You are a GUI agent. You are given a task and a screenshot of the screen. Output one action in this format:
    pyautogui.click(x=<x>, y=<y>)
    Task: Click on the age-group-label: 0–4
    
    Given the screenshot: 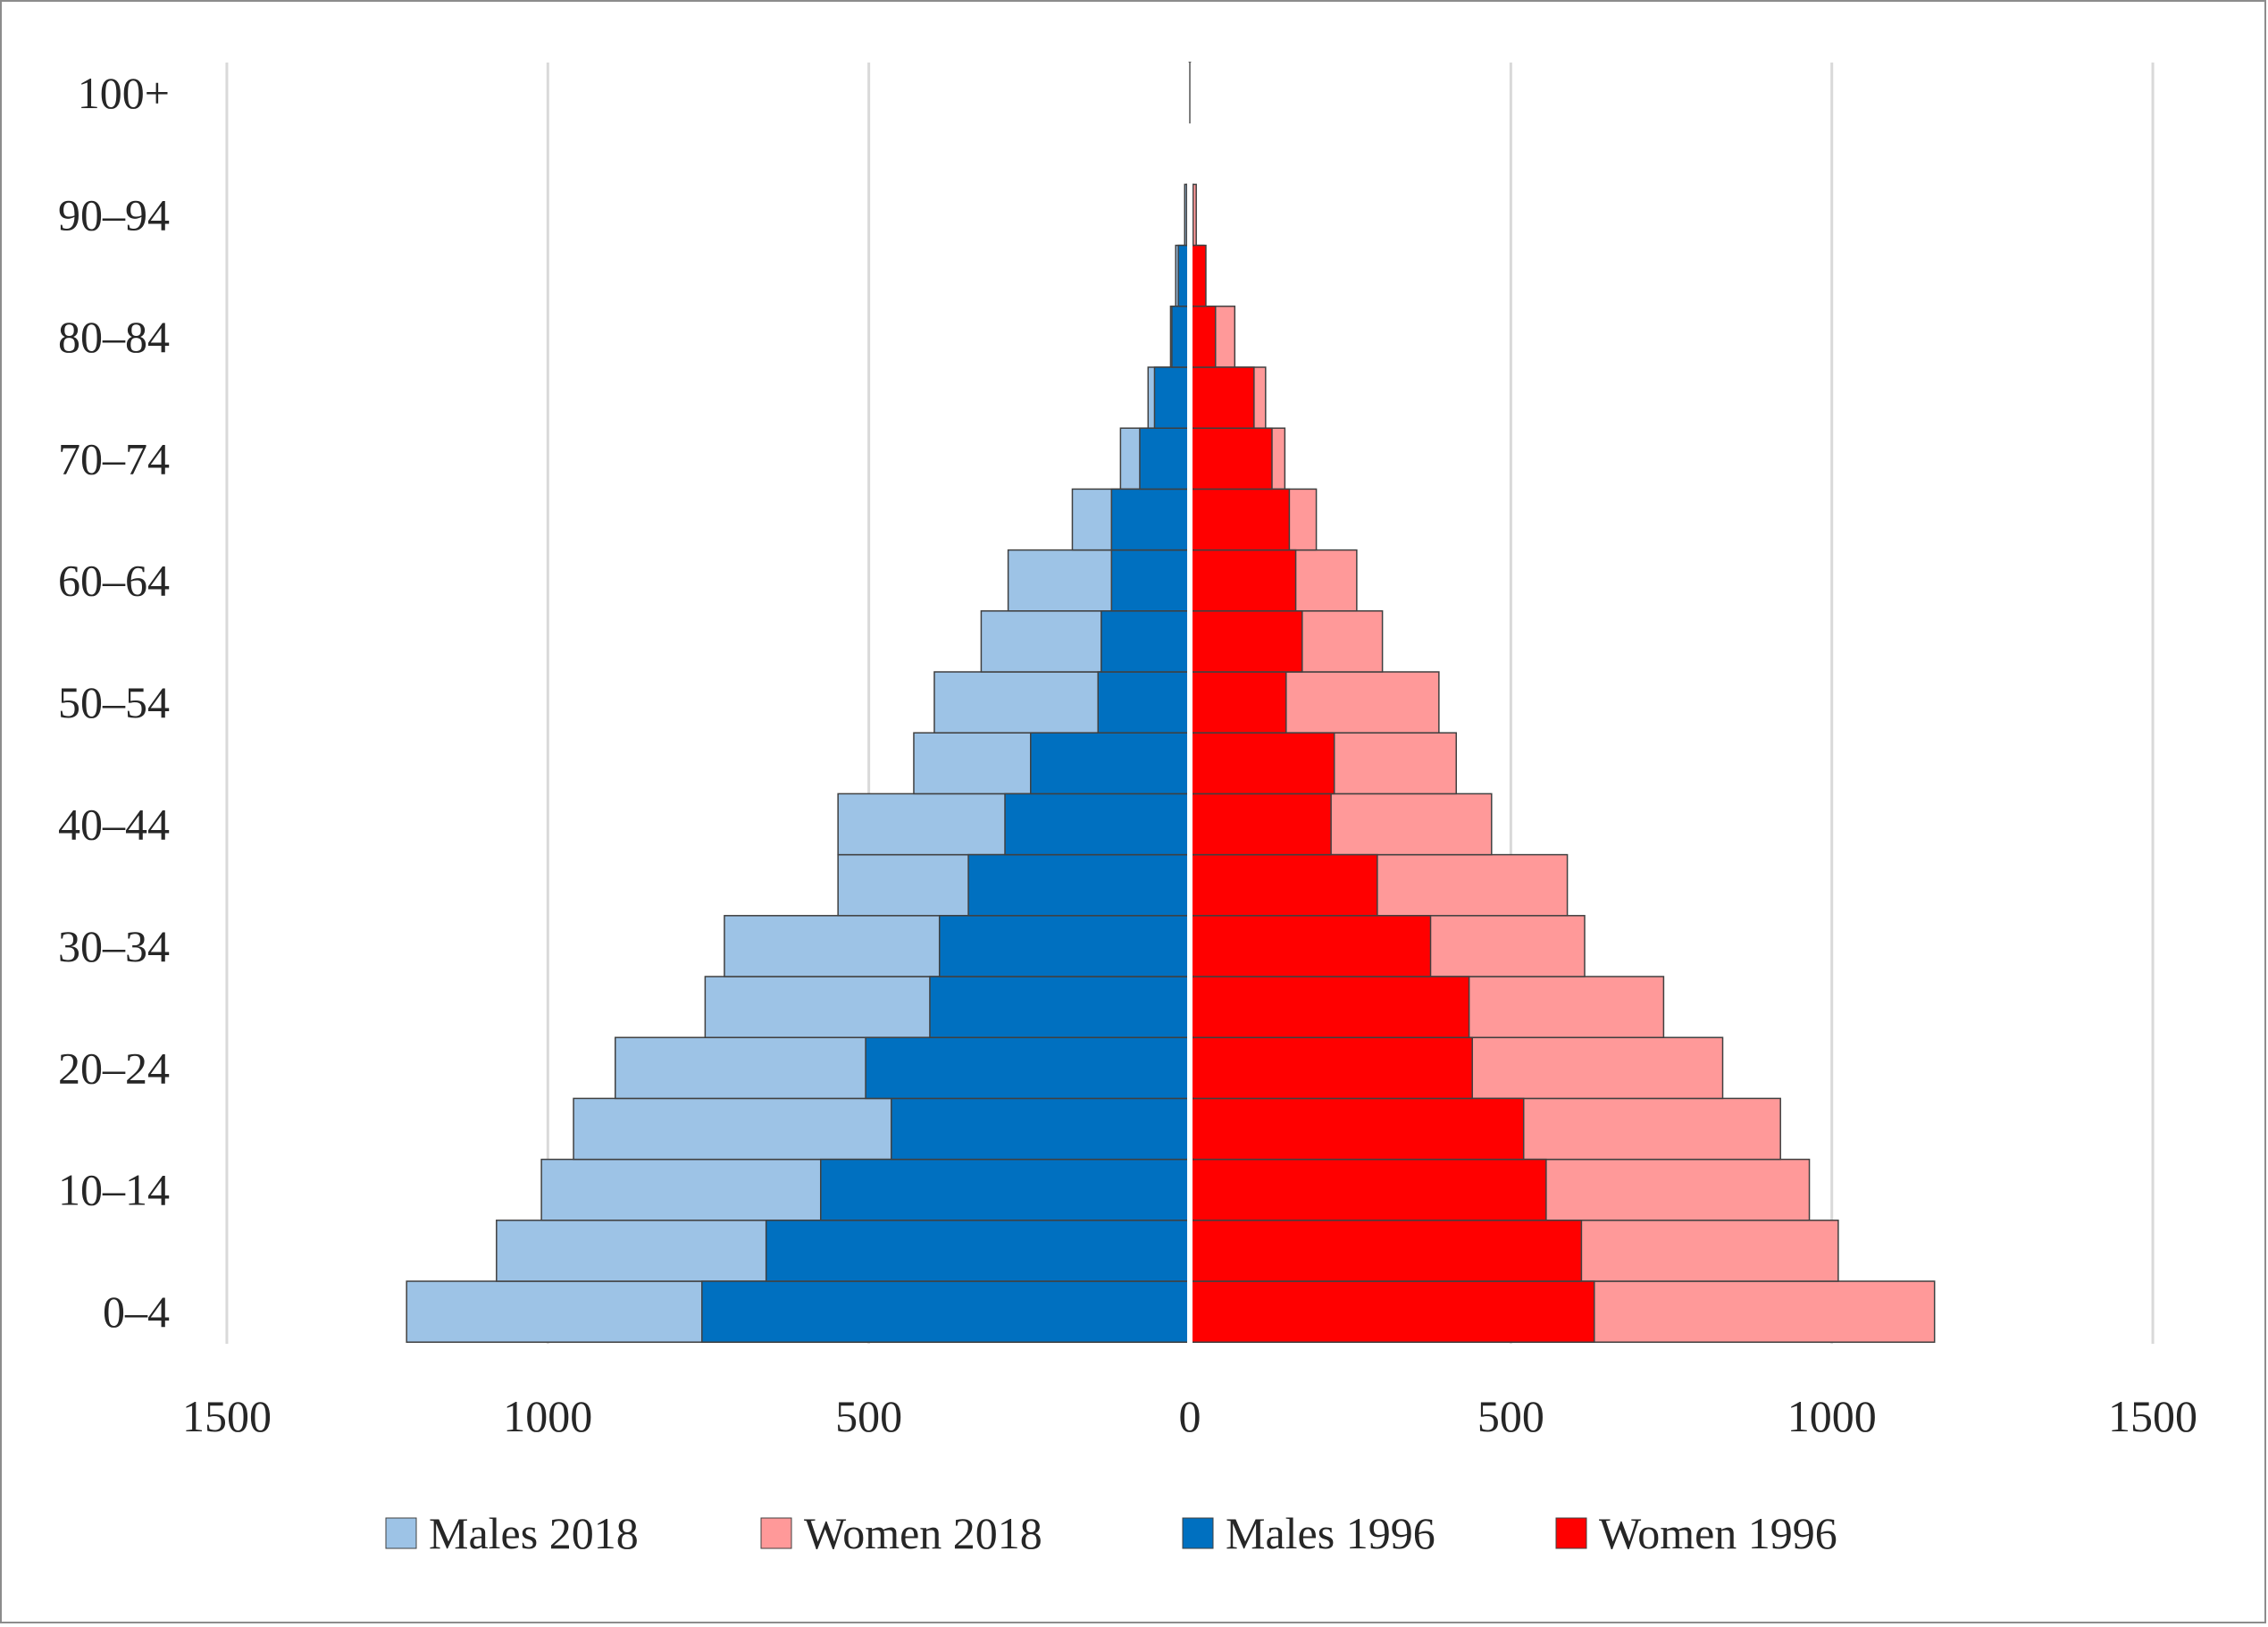 What is the action you would take?
    pyautogui.click(x=136, y=1312)
    